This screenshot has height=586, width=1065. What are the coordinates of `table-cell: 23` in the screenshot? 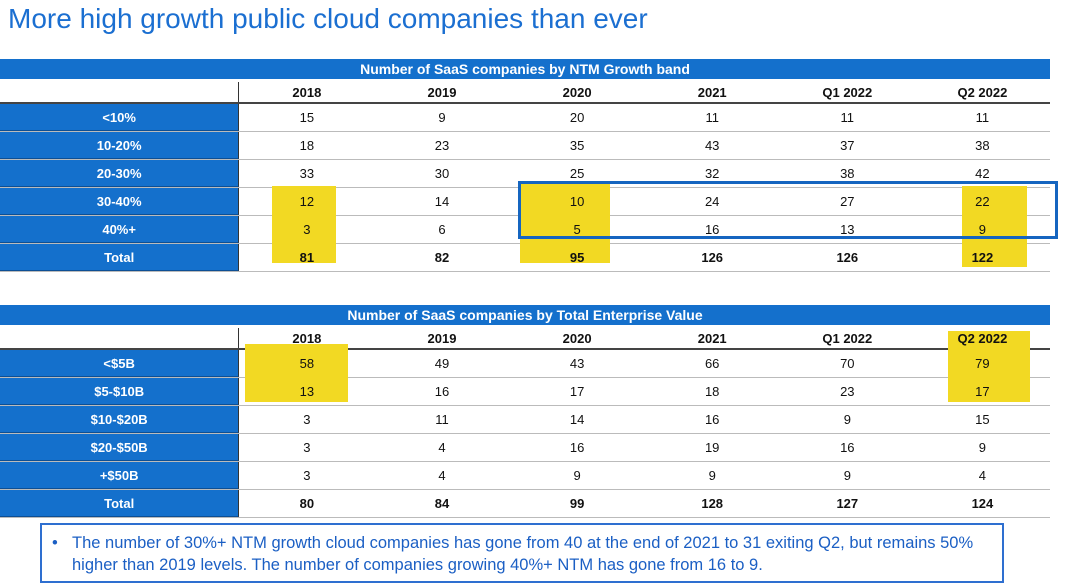 It's located at (442, 145).